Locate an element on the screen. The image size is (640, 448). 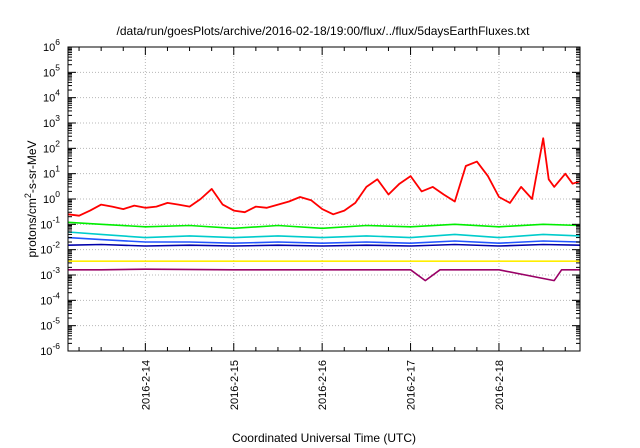
y-tick-label: 10⁻³ is located at coordinates (50, 273).